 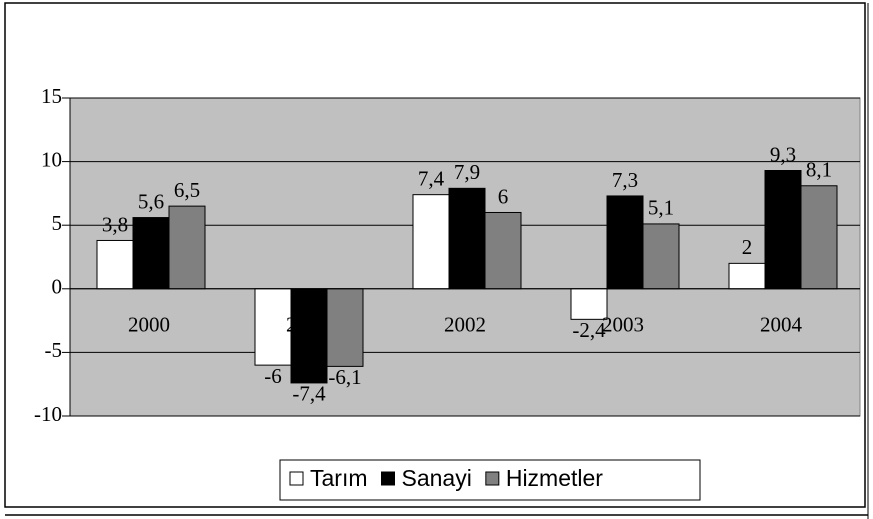 What do you see at coordinates (819, 170) in the screenshot?
I see `value-label: 8,1` at bounding box center [819, 170].